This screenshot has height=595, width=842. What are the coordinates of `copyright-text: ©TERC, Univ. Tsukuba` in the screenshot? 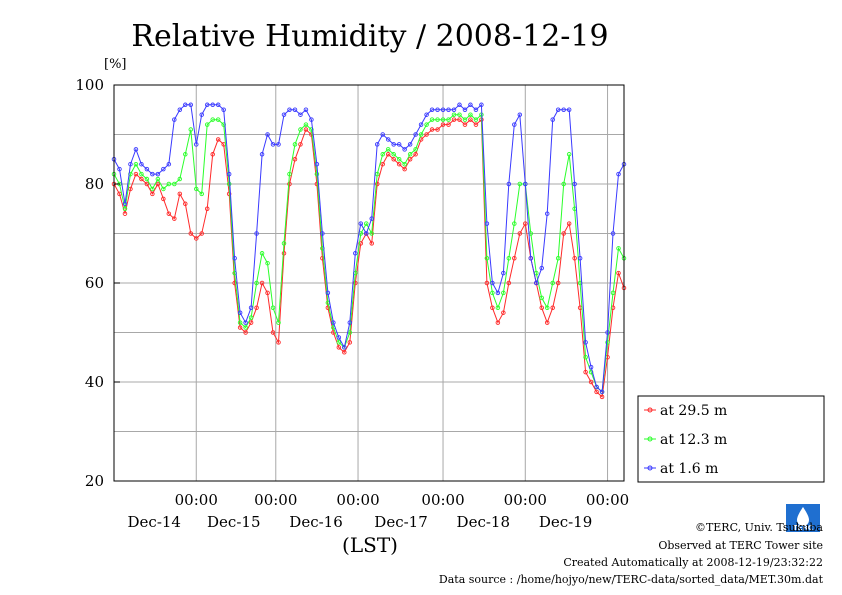 It's located at (759, 527).